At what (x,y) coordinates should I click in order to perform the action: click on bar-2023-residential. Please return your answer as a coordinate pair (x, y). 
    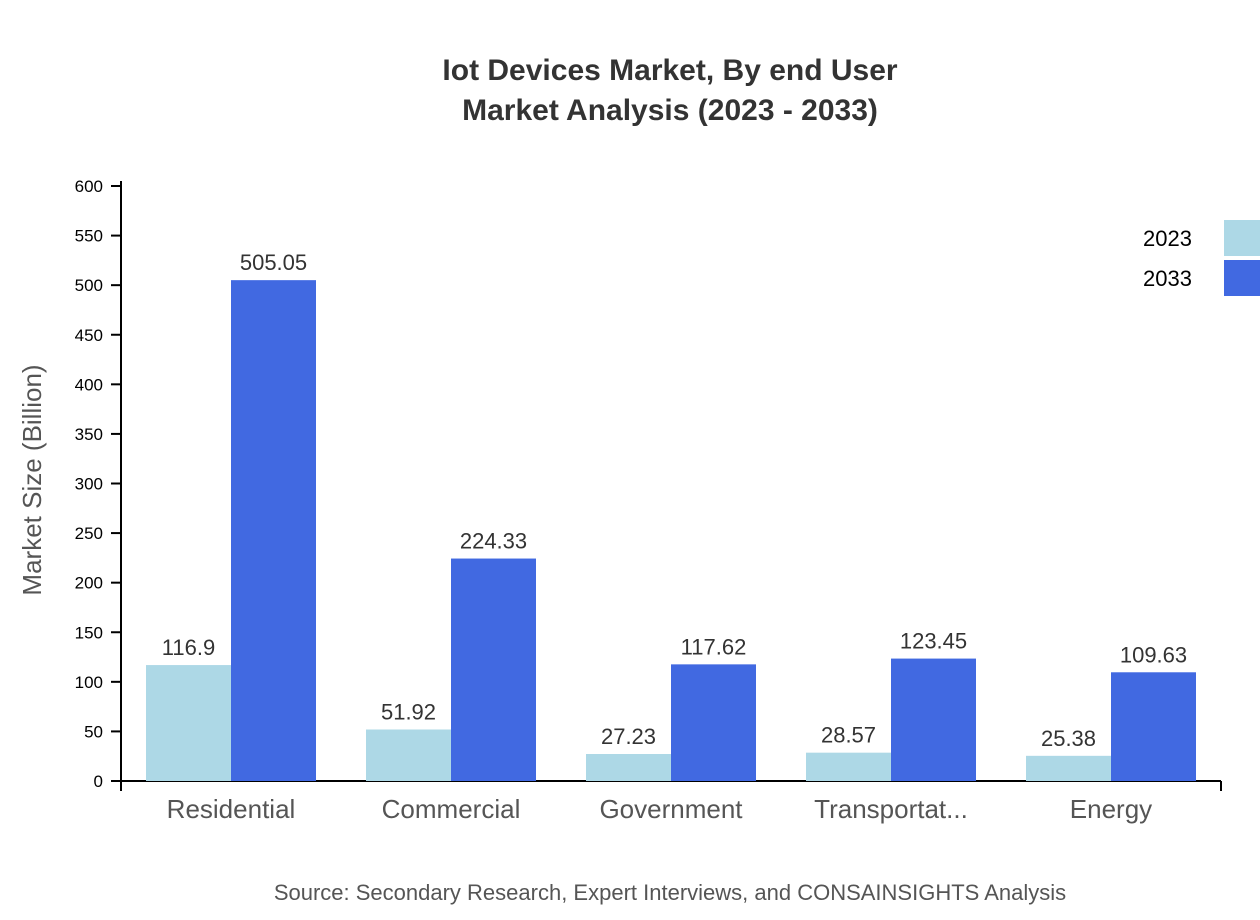
    Looking at the image, I should click on (188, 723).